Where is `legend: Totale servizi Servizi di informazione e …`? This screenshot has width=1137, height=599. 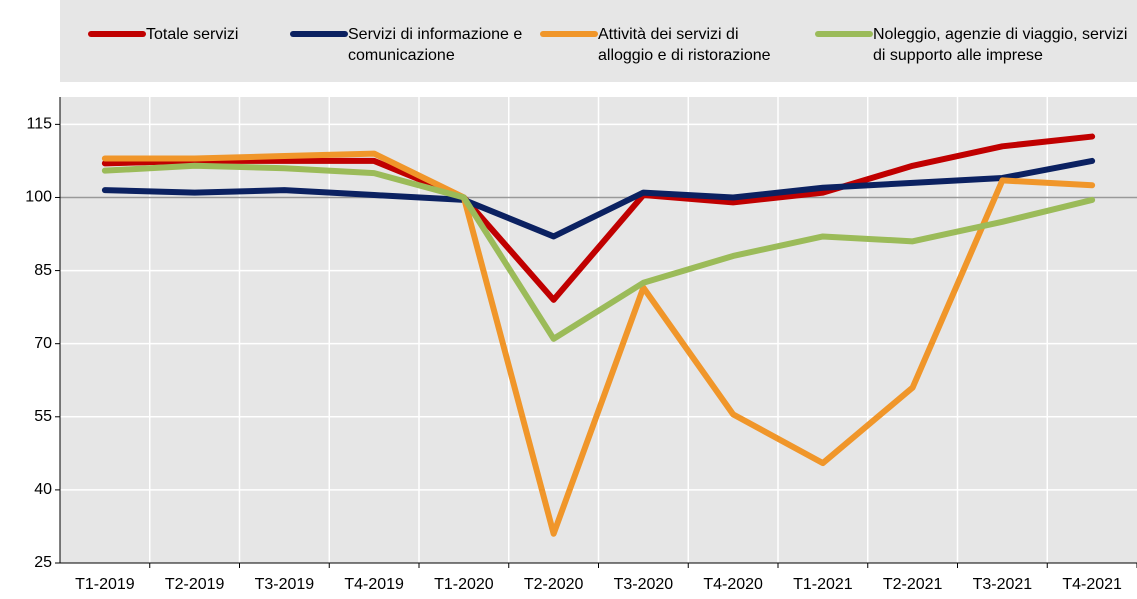 legend: Totale servizi Servizi di informazione e … is located at coordinates (598, 41).